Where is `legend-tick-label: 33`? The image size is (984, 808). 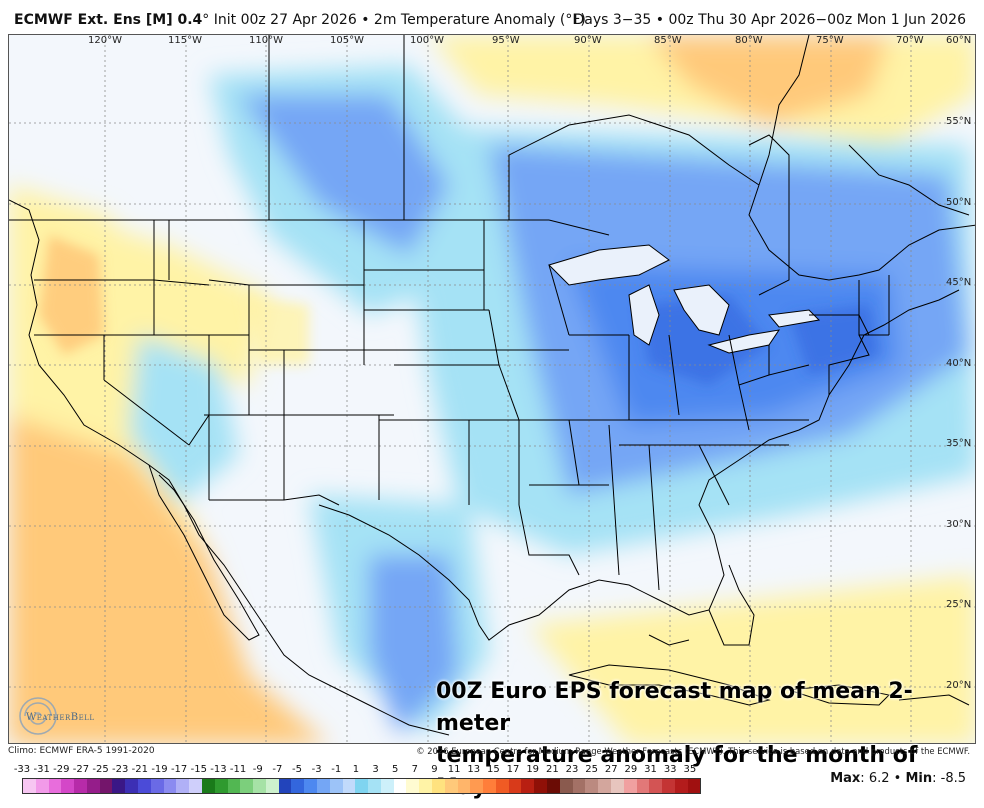 legend-tick-label: 33 is located at coordinates (670, 769).